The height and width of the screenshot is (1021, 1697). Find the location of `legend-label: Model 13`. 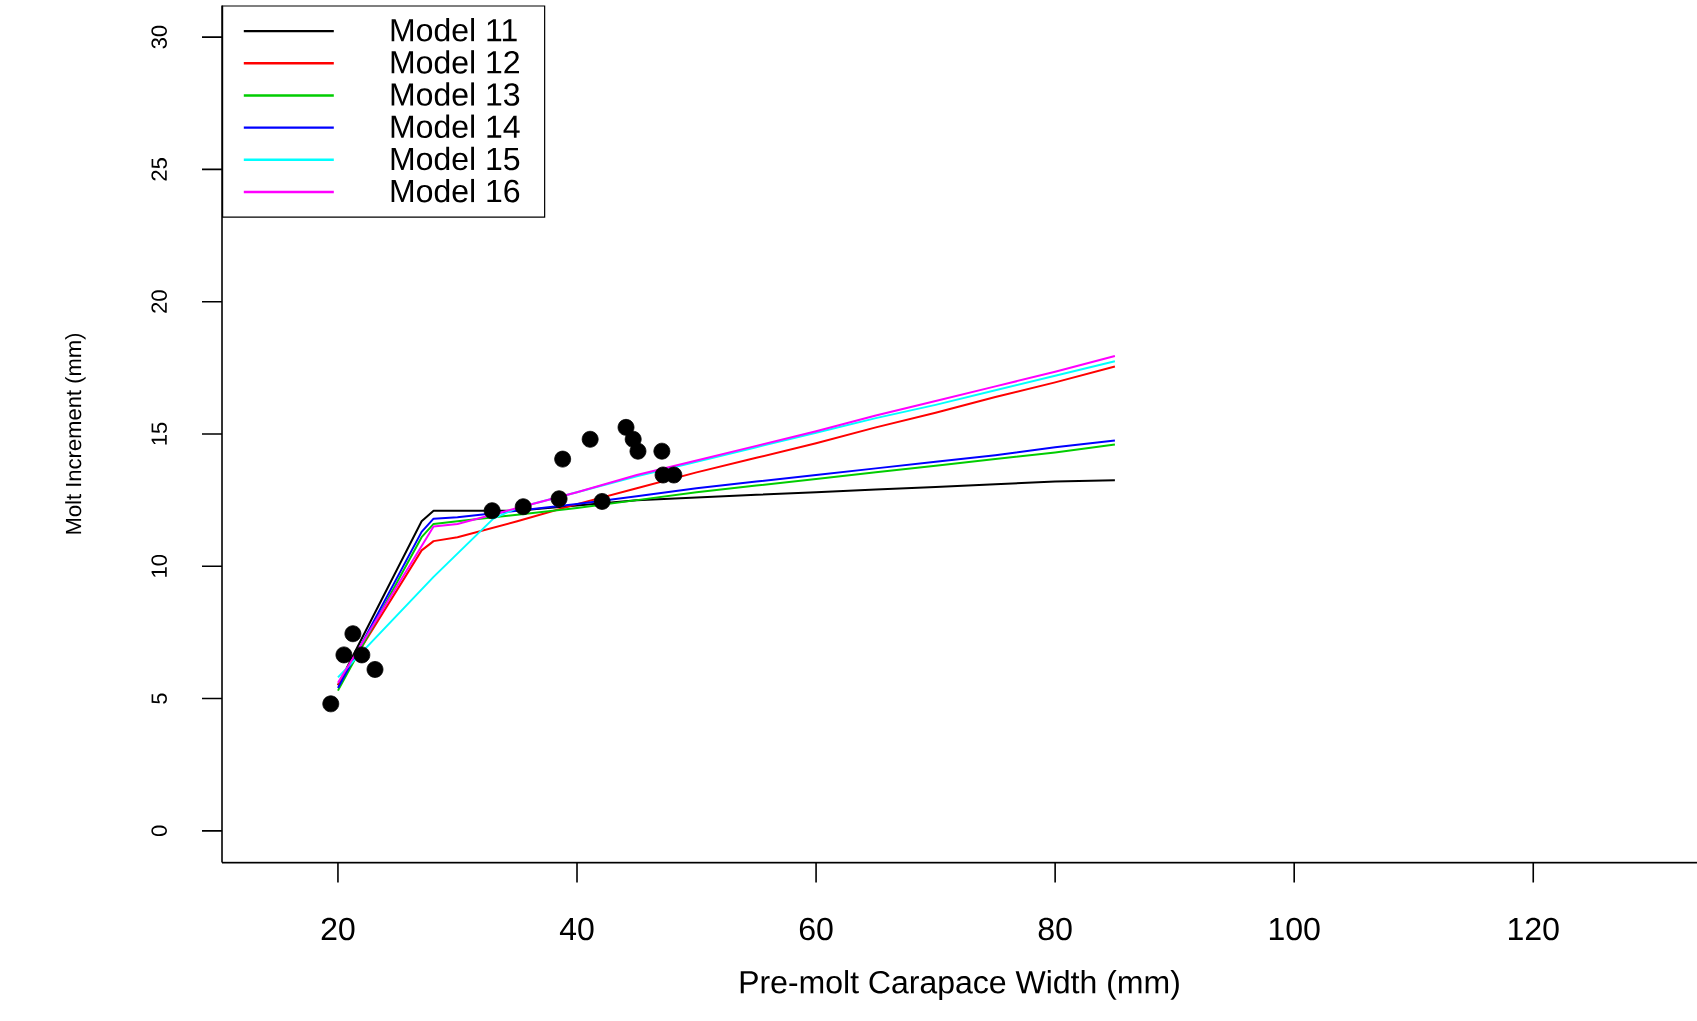

legend-label: Model 13 is located at coordinates (455, 94).